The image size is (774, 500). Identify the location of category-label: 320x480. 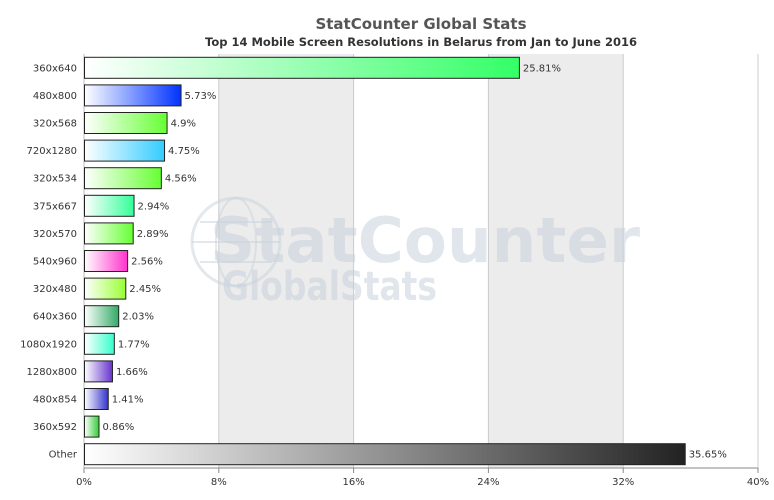
(55, 289).